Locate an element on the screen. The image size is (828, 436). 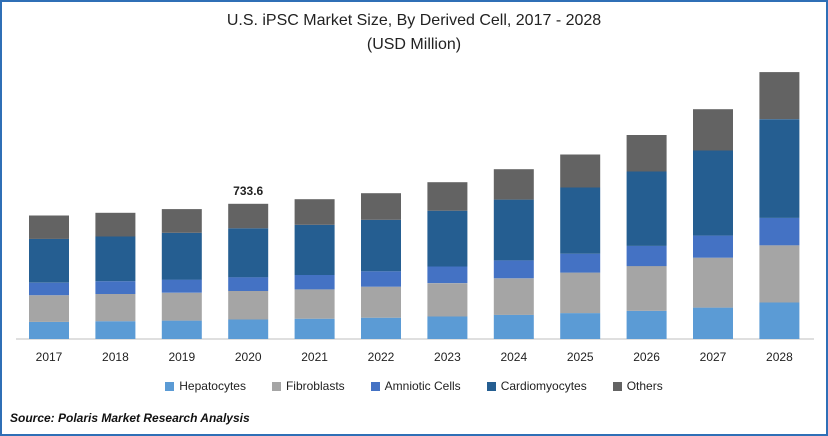
chart-subtitle: (USD Million) is located at coordinates (414, 44).